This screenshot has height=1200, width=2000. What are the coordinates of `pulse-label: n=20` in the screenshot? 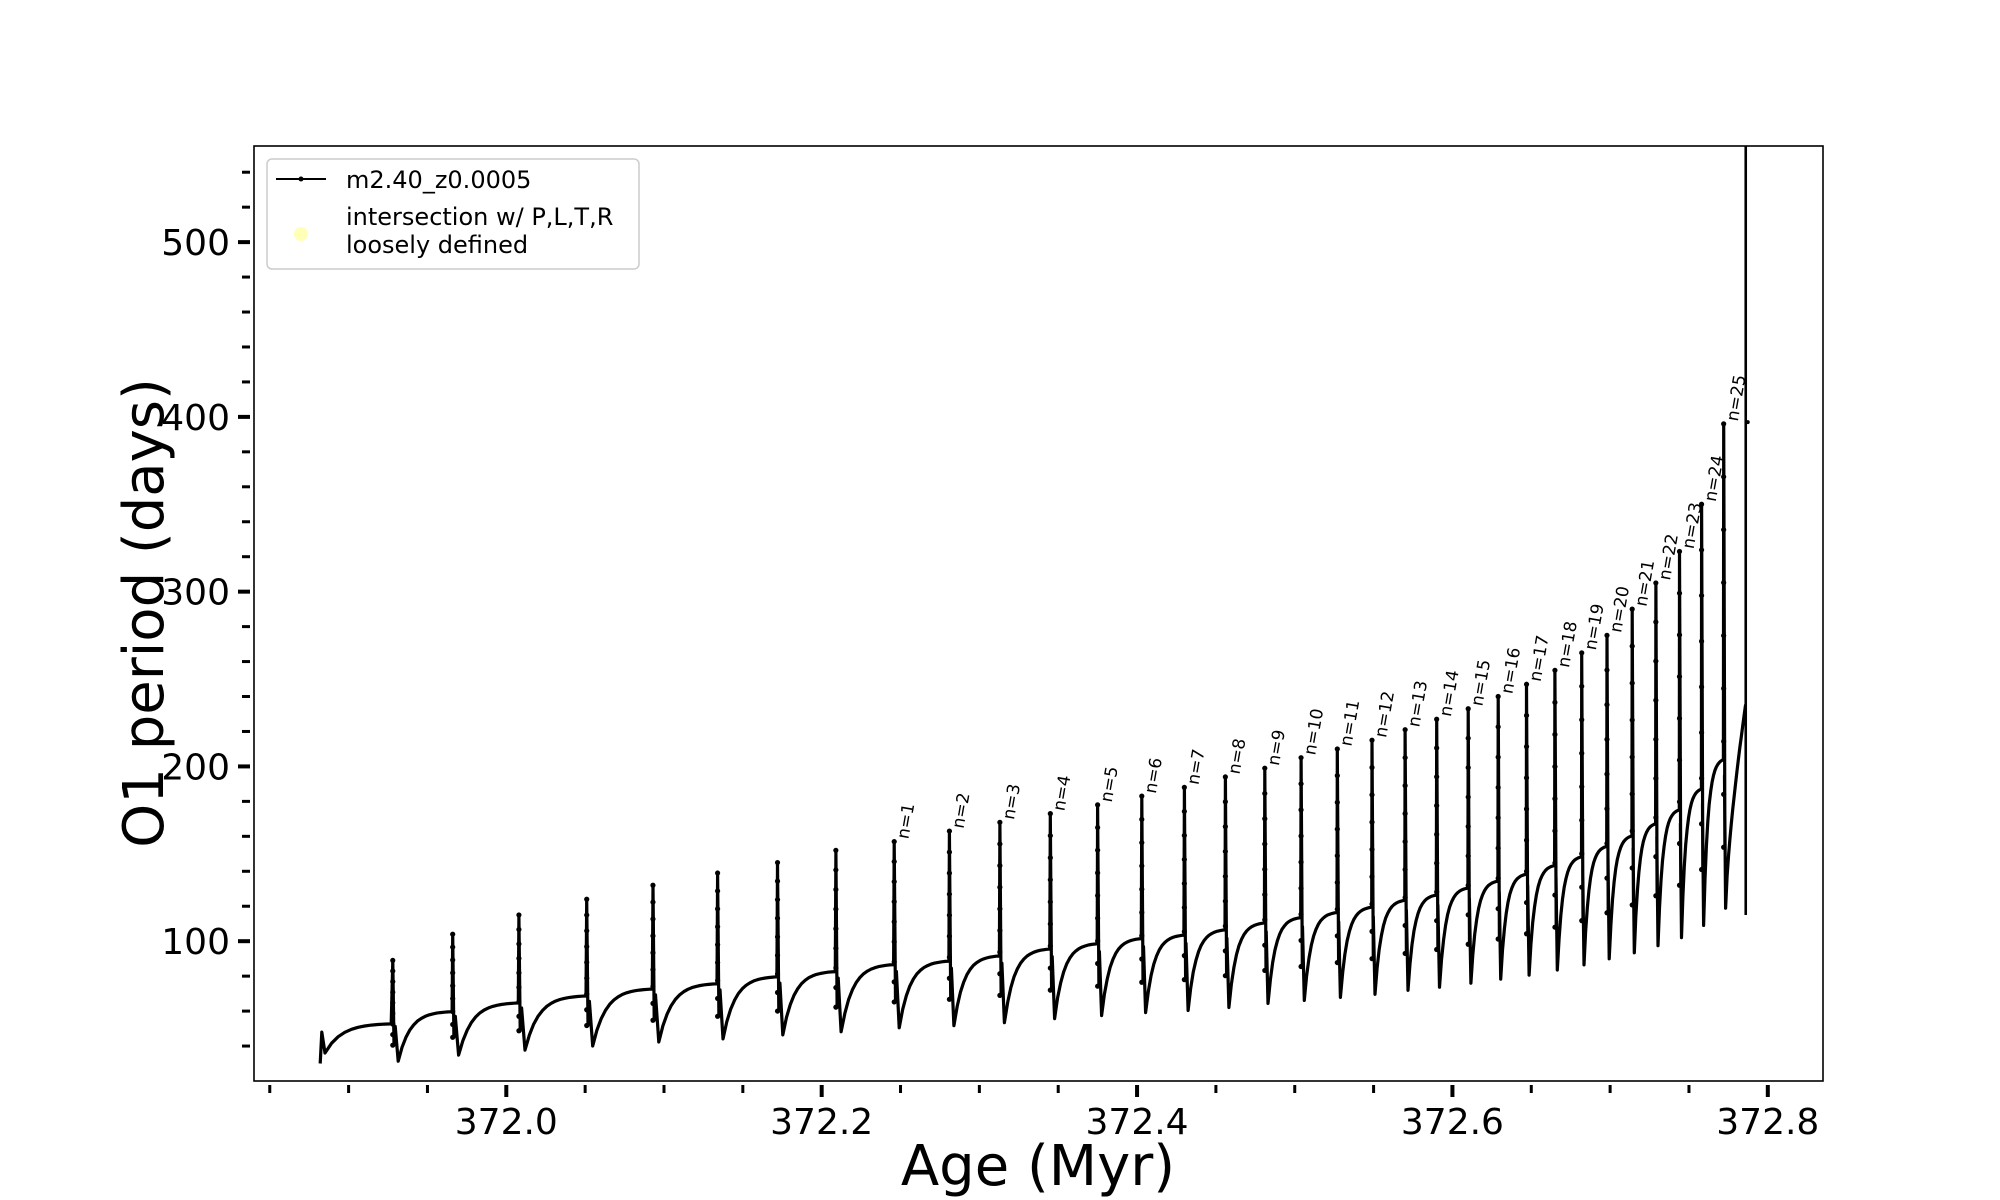 It's located at (1620, 609).